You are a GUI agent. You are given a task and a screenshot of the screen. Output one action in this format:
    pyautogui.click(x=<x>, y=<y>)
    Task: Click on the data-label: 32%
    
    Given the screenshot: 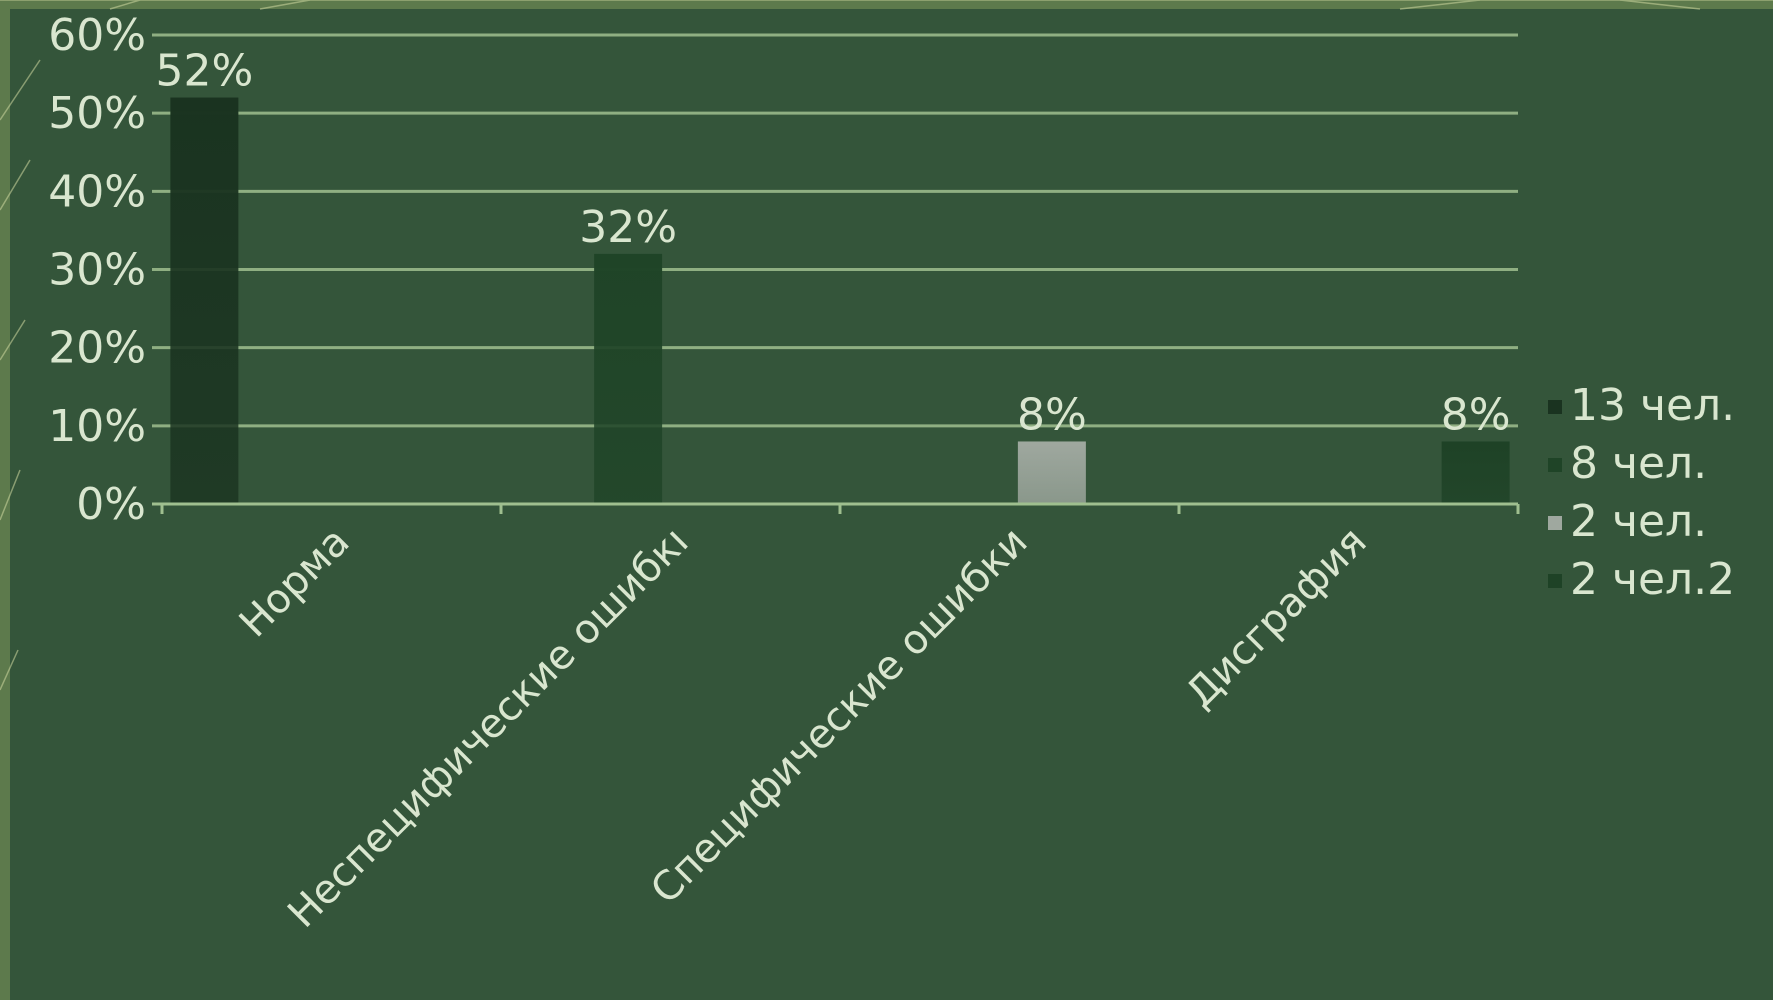 What is the action you would take?
    pyautogui.click(x=628, y=227)
    